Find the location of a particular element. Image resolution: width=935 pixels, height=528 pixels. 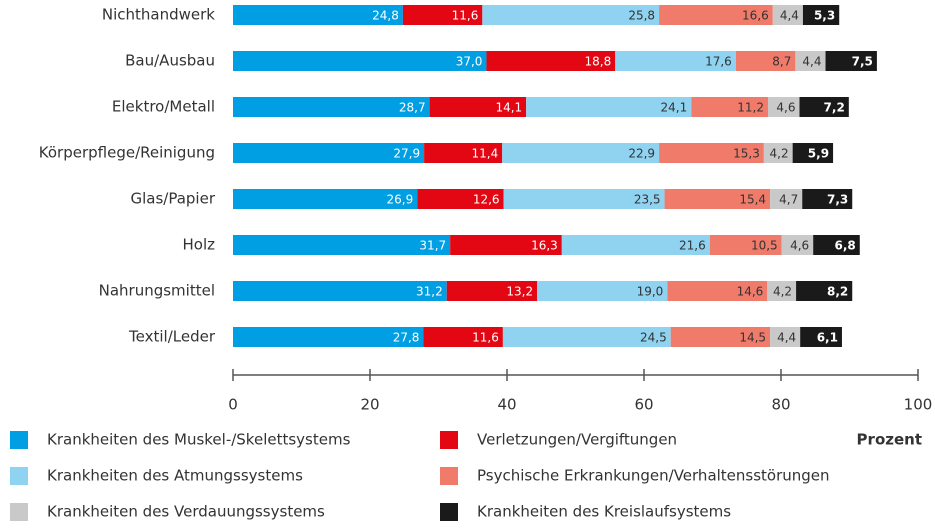

category-label: Nichthandwerk is located at coordinates (158, 15).